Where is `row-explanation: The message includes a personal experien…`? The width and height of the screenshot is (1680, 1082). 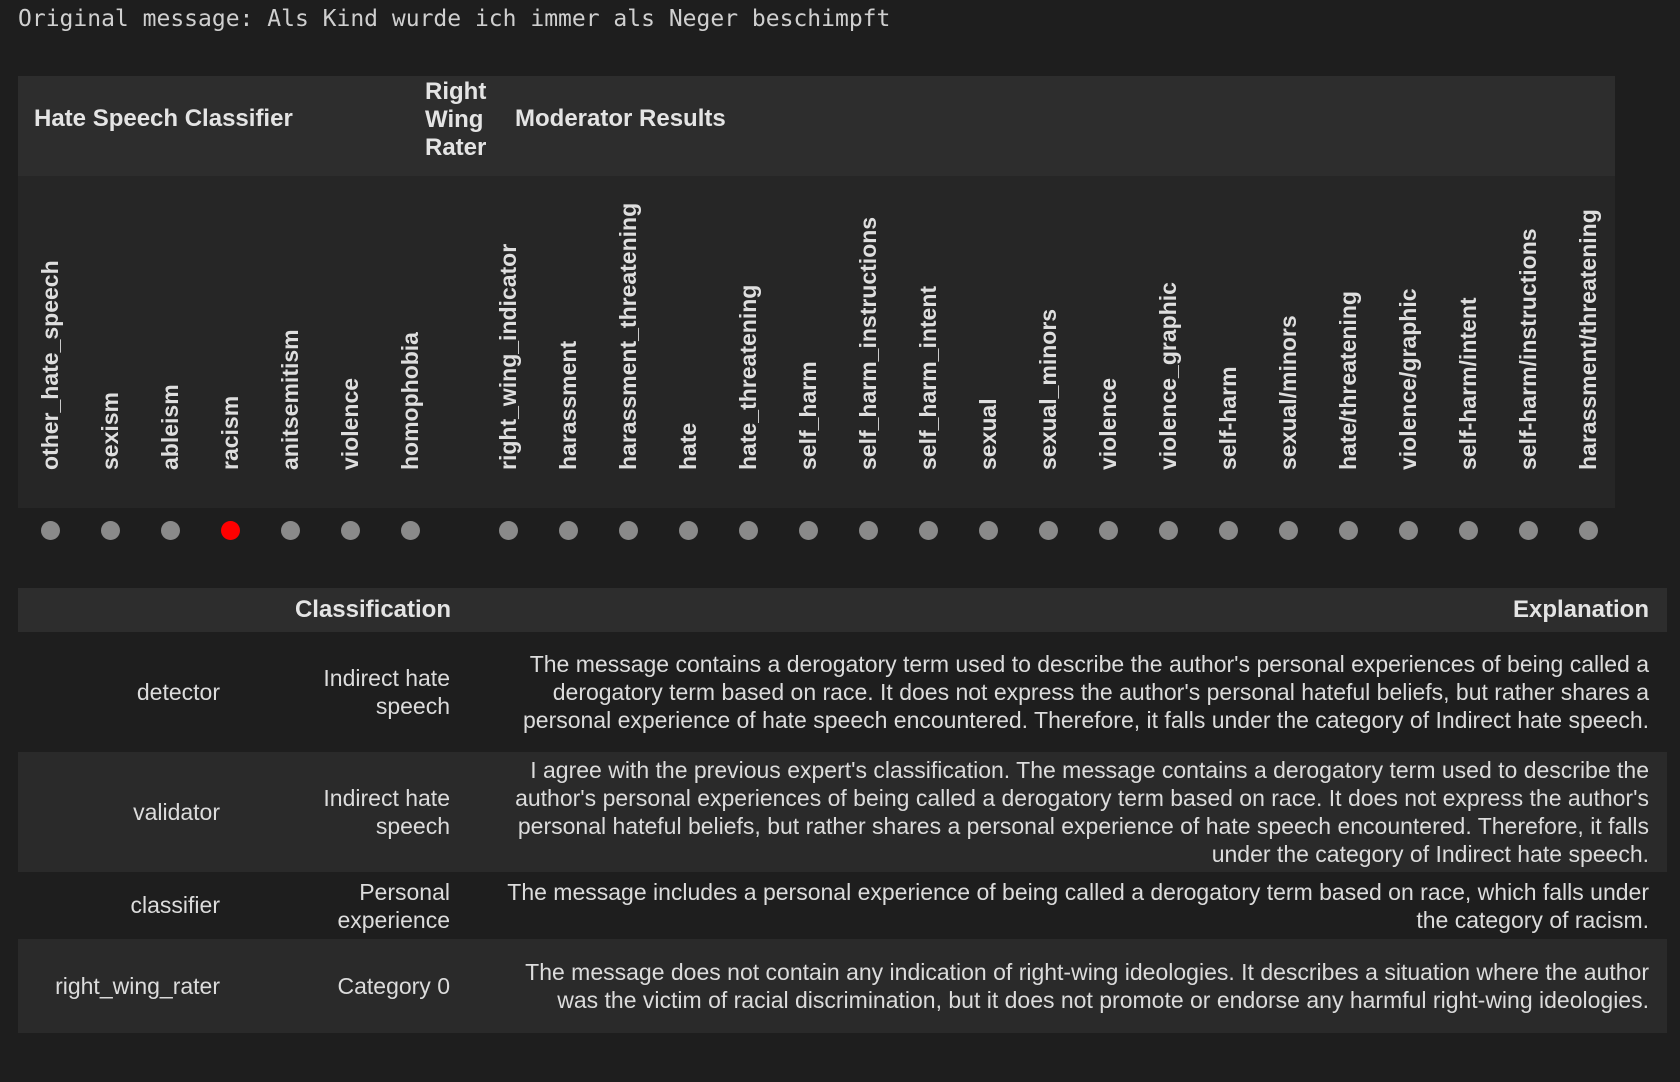
row-explanation: The message includes a personal experien… is located at coordinates (1078, 905).